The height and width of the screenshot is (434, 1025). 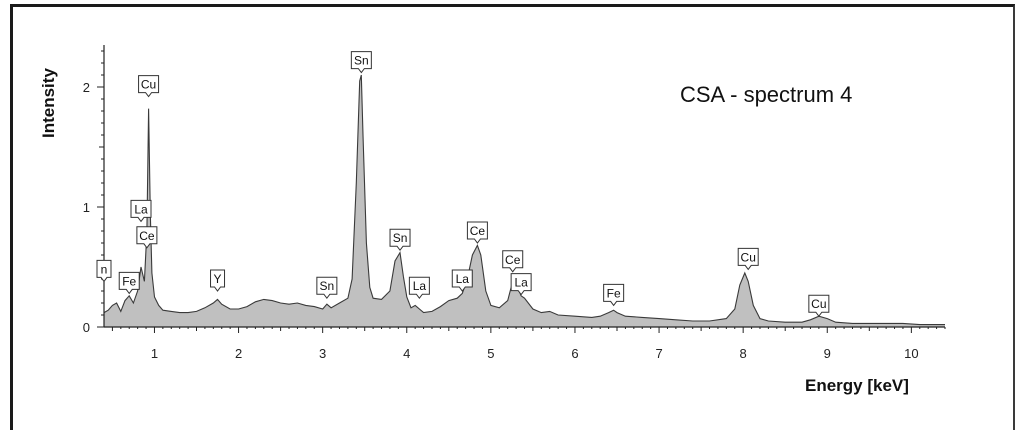 I want to click on y-tick-label: 2, so click(x=86, y=87).